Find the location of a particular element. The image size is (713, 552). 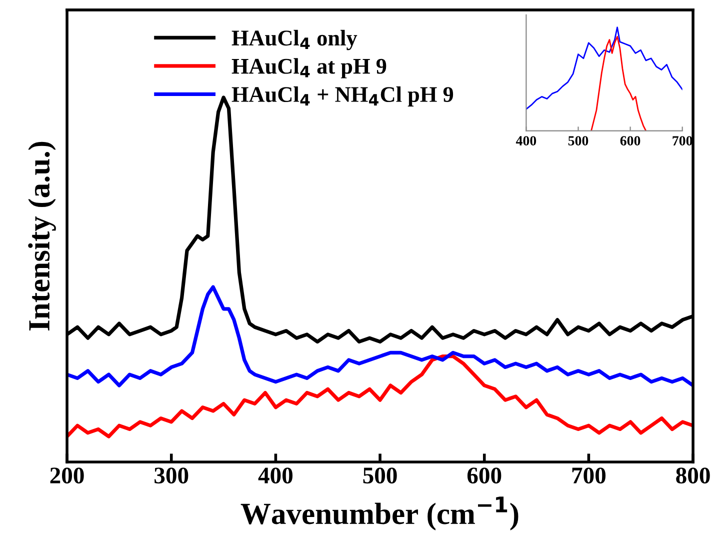

legend-label: HAuCl$_{4}$ at pH 9 is located at coordinates (309, 68).